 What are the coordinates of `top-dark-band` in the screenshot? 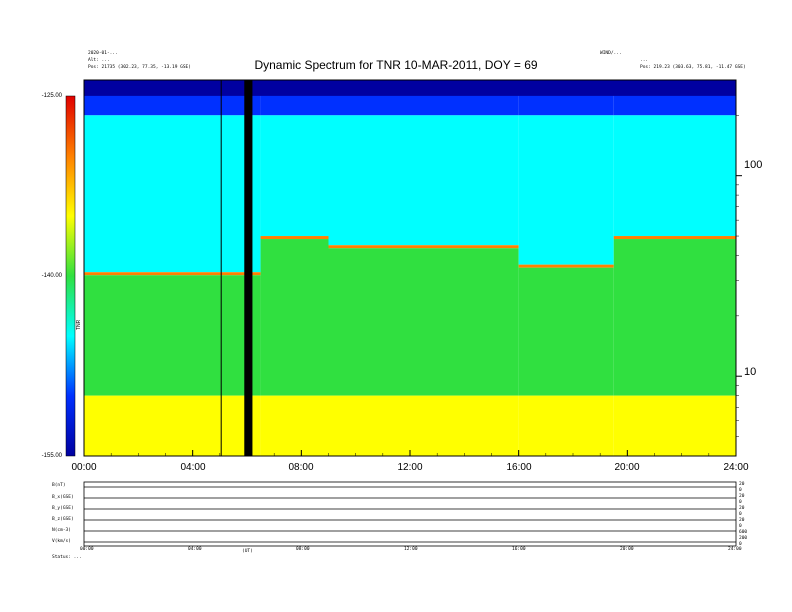 It's located at (410, 88).